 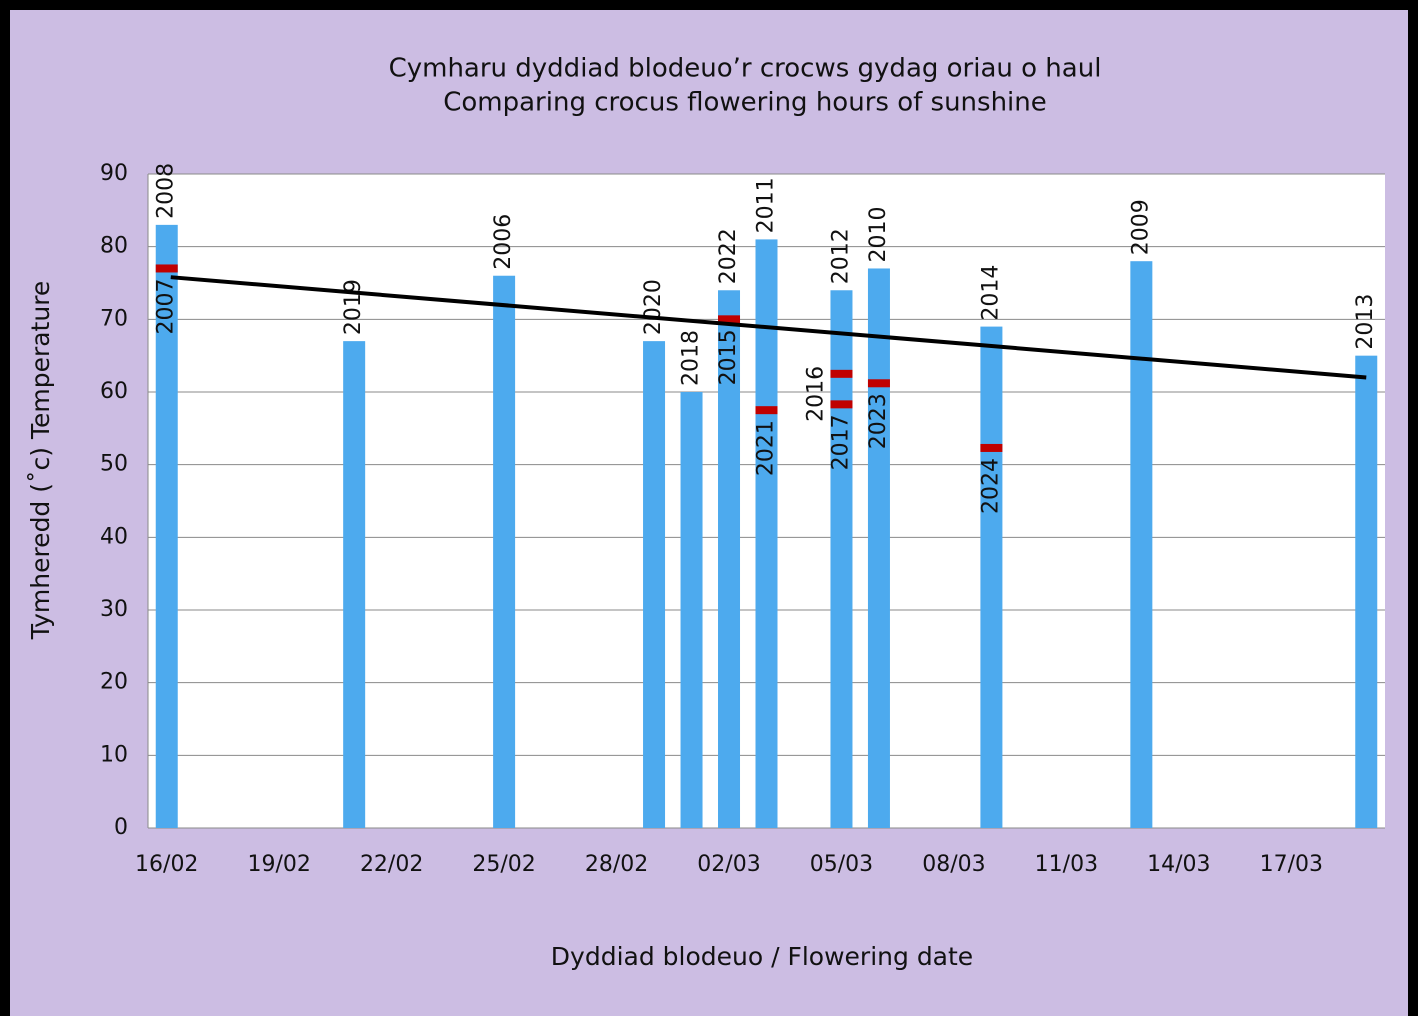 I want to click on y-tick-label: 40, so click(x=114, y=536).